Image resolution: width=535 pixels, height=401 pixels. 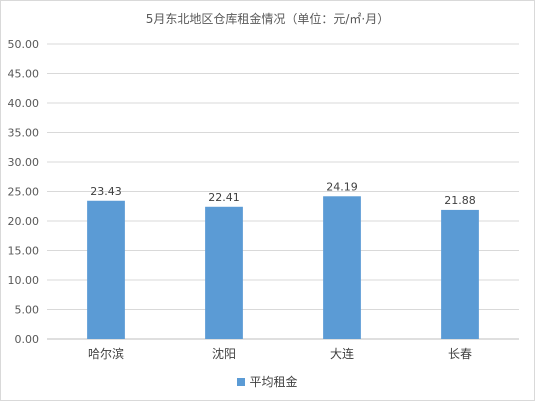 What do you see at coordinates (24, 133) in the screenshot?
I see `y-tick-label: 35.00` at bounding box center [24, 133].